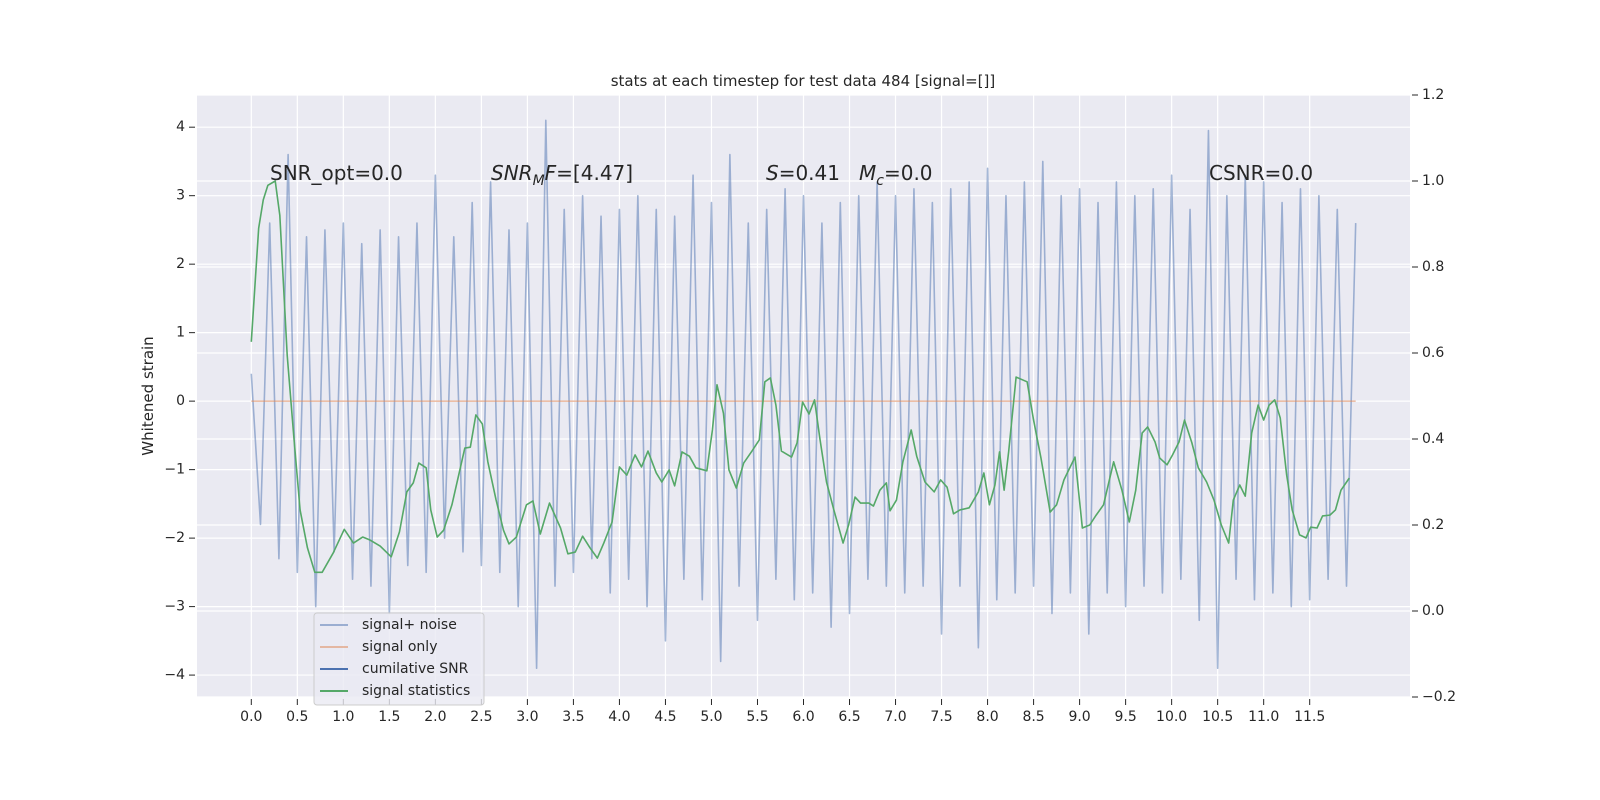 This screenshot has height=800, width=1600. What do you see at coordinates (1433, 439) in the screenshot?
I see `y2-tick-label: 0.4` at bounding box center [1433, 439].